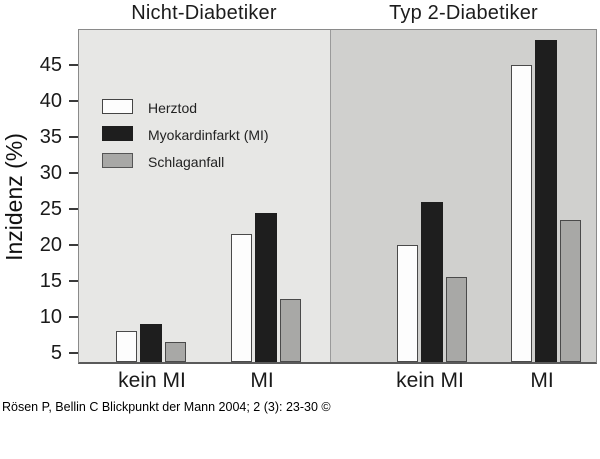 Image resolution: width=600 pixels, height=459 pixels. Describe the element at coordinates (175, 352) in the screenshot. I see `bar-schlaganfall-nicht-diabetiker-kein-mi` at that location.